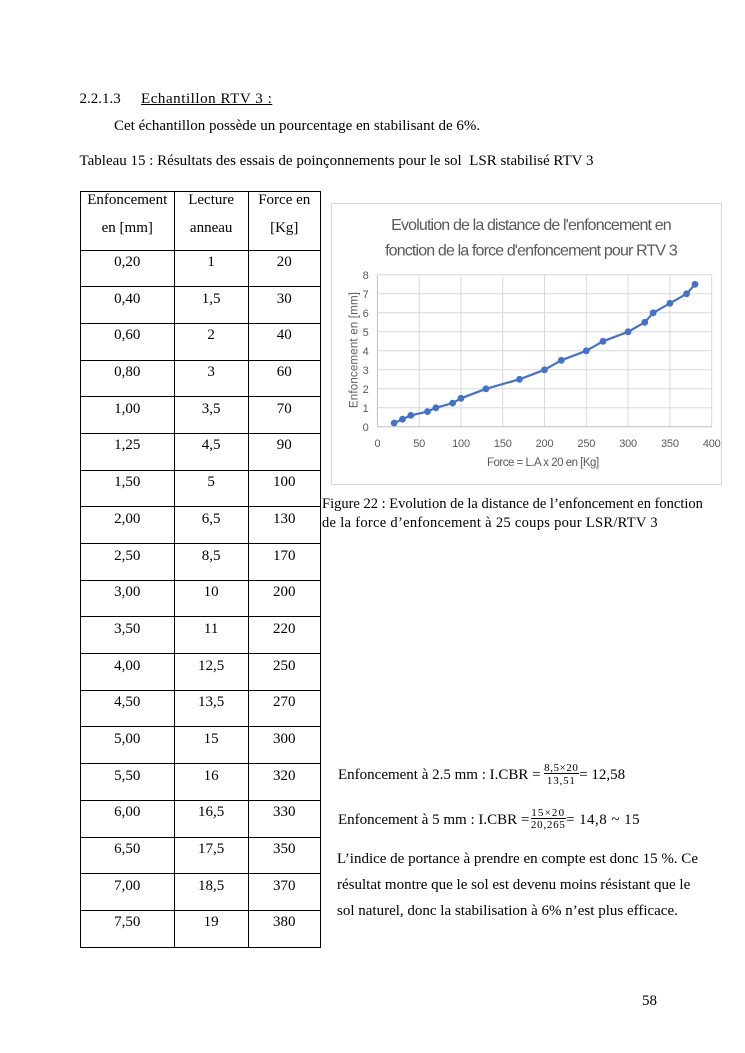  Describe the element at coordinates (366, 409) in the screenshot. I see `svg-text: 1` at that location.